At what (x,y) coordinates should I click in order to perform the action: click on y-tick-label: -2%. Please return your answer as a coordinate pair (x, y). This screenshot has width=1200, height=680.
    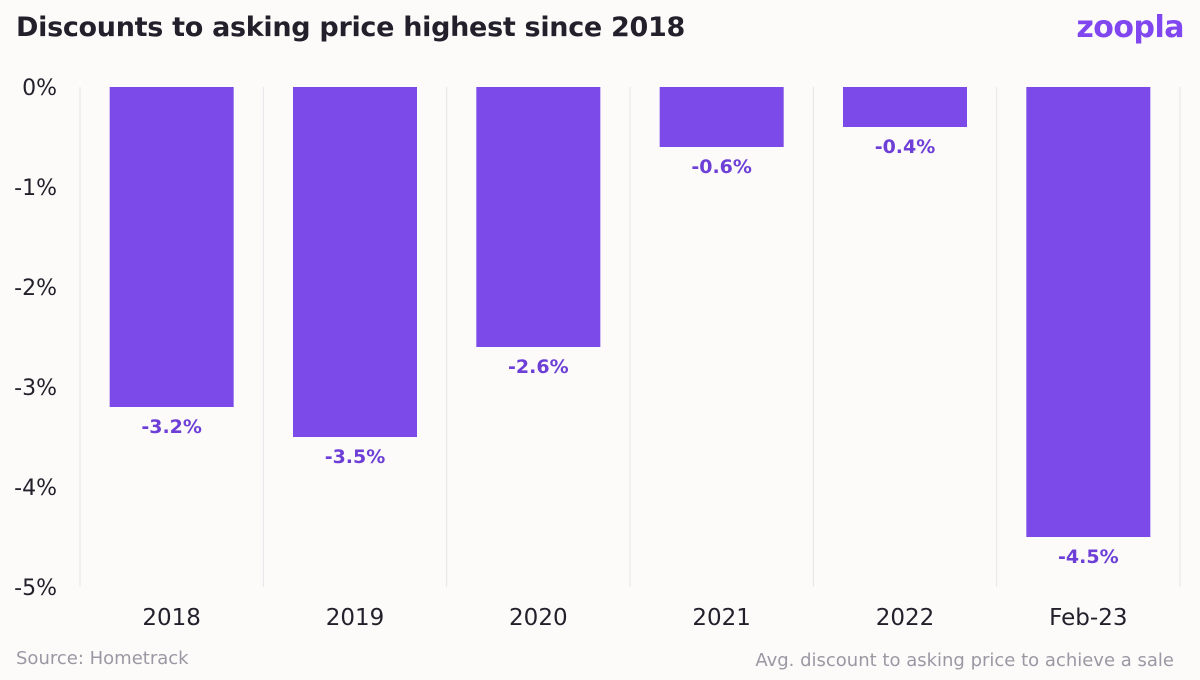
    Looking at the image, I should click on (35, 288).